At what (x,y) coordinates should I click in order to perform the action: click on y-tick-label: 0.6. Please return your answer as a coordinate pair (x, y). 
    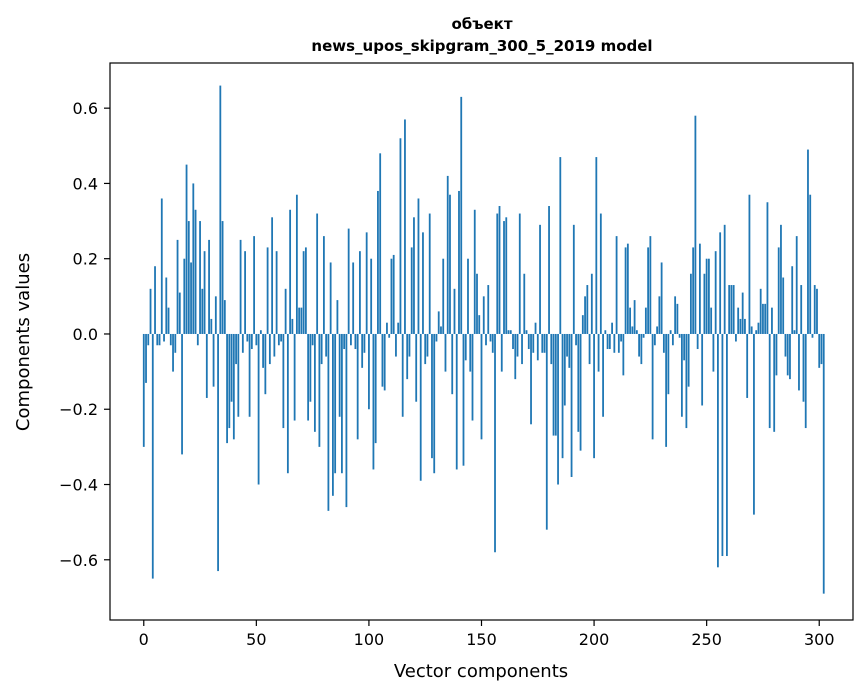
    Looking at the image, I should click on (85, 108).